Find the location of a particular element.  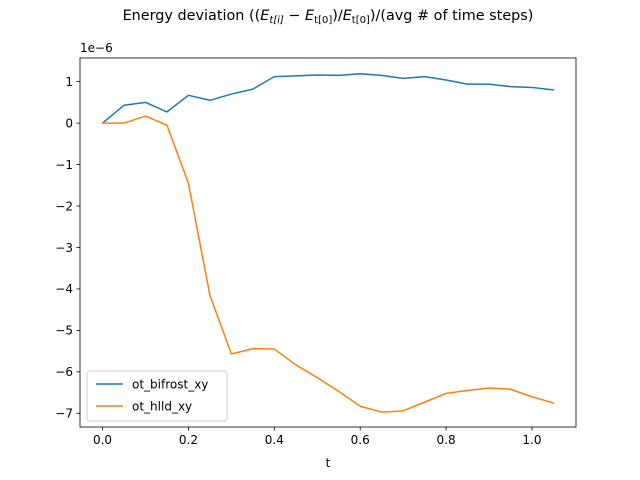

y-tick-label: −1 is located at coordinates (64, 165).